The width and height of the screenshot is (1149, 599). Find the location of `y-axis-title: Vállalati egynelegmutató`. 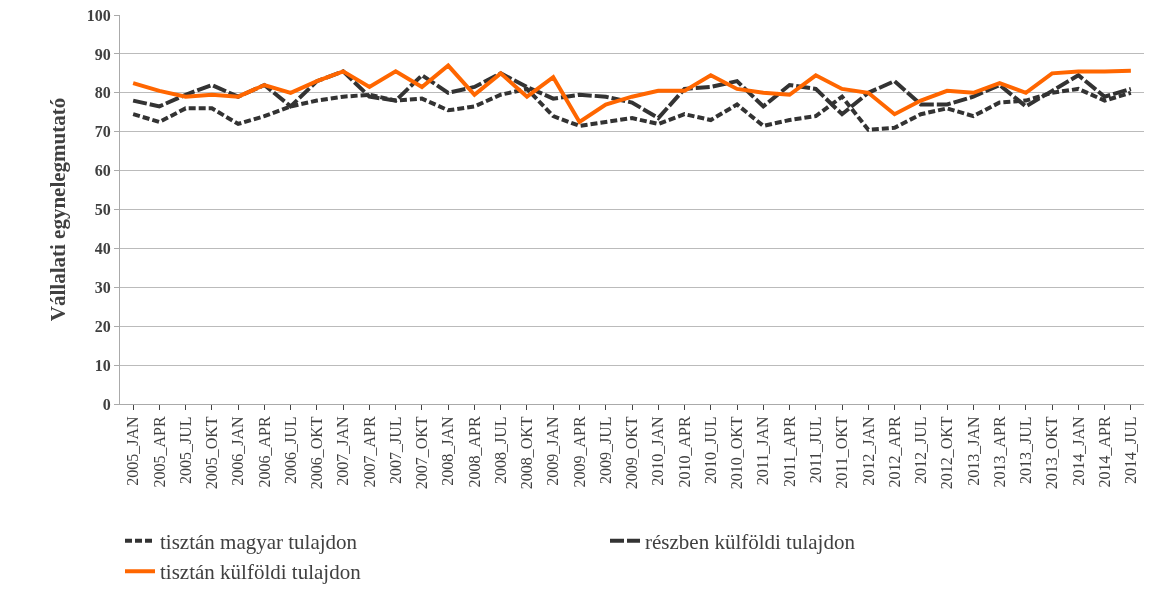

y-axis-title: Vállalati egynelegmutató is located at coordinates (57, 209).